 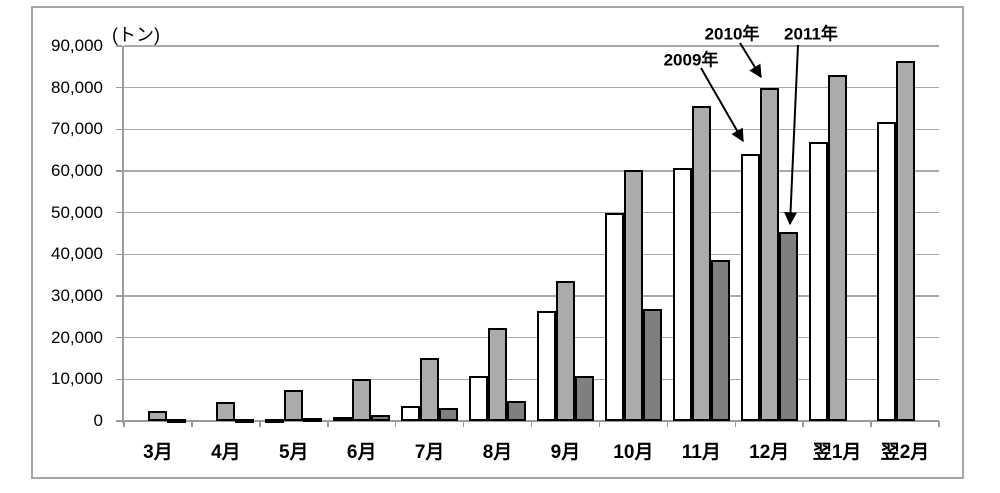 I want to click on y-axis-tick-label: 90,000, so click(x=77, y=45).